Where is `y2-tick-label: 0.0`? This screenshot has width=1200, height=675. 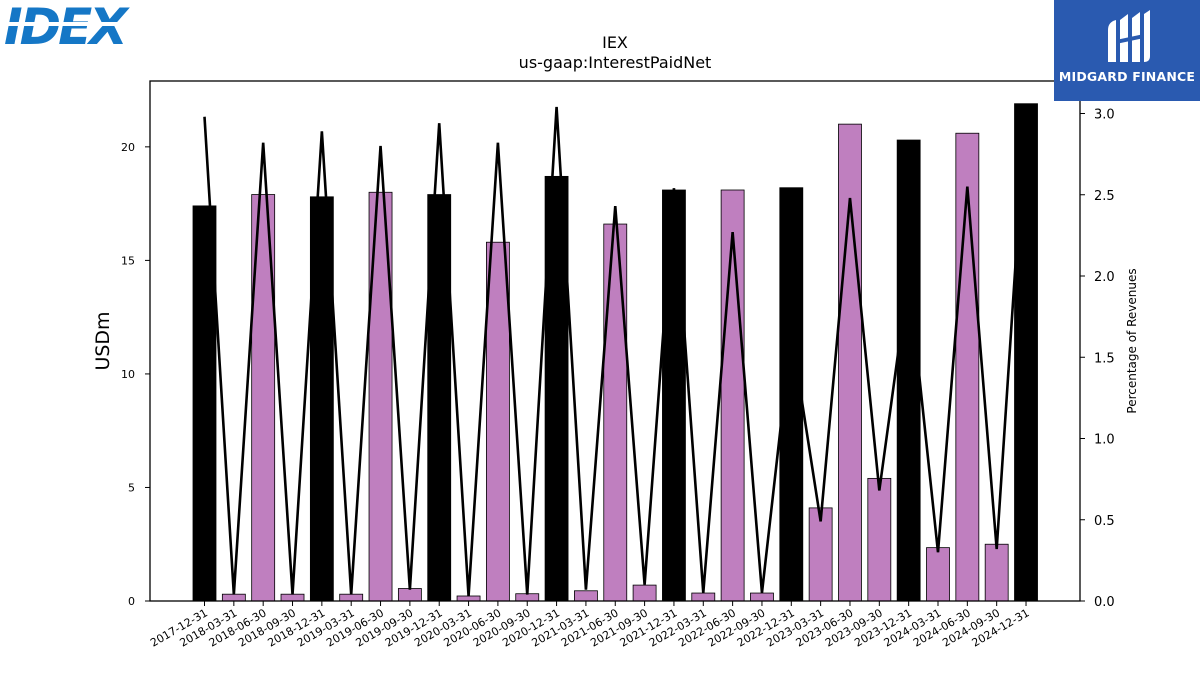 y2-tick-label: 0.0 is located at coordinates (1104, 602).